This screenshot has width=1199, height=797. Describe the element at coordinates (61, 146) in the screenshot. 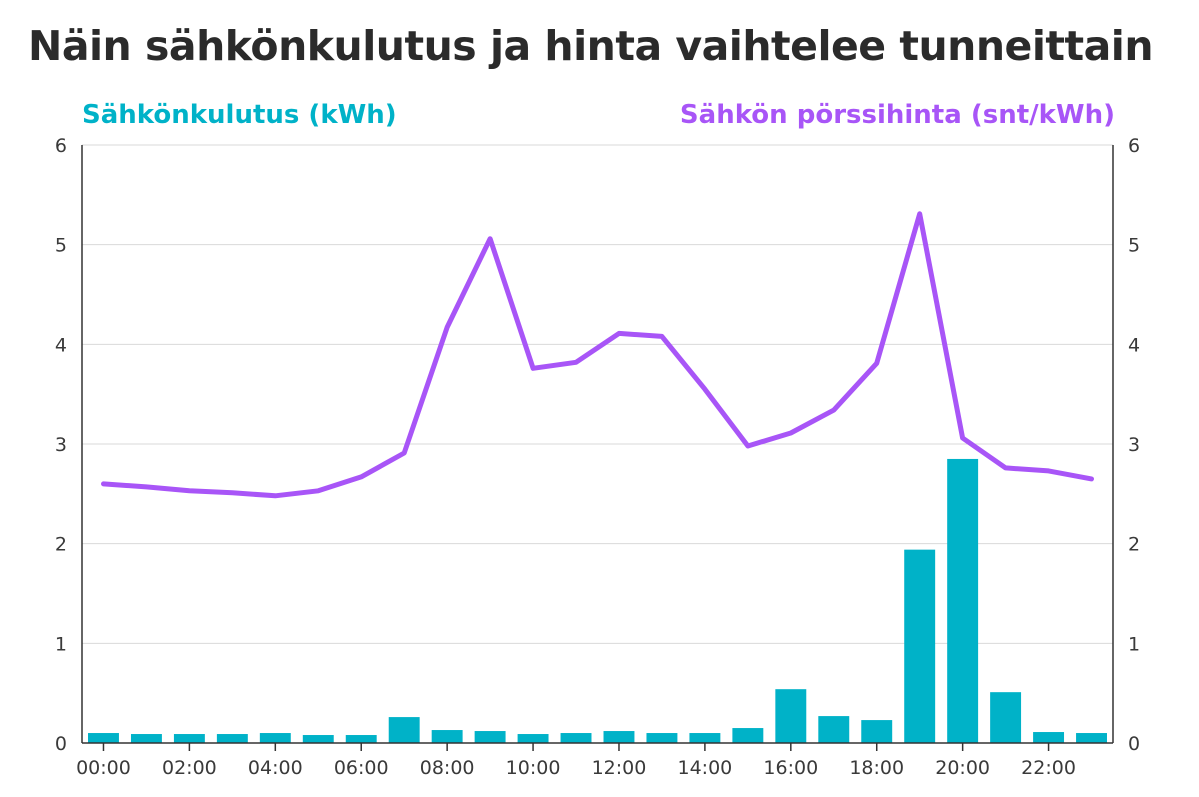

I see `y-tick-left: 6` at that location.